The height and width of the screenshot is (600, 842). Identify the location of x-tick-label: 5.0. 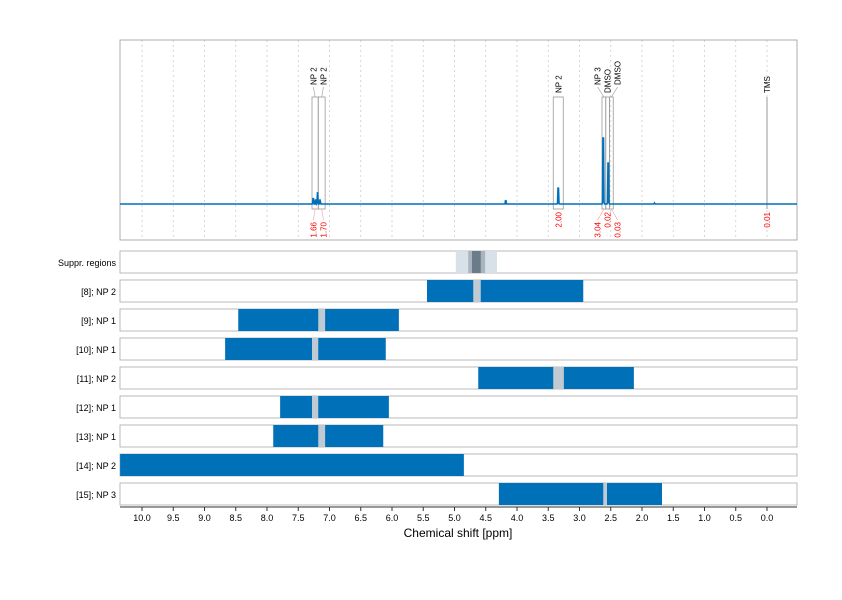
(454, 518).